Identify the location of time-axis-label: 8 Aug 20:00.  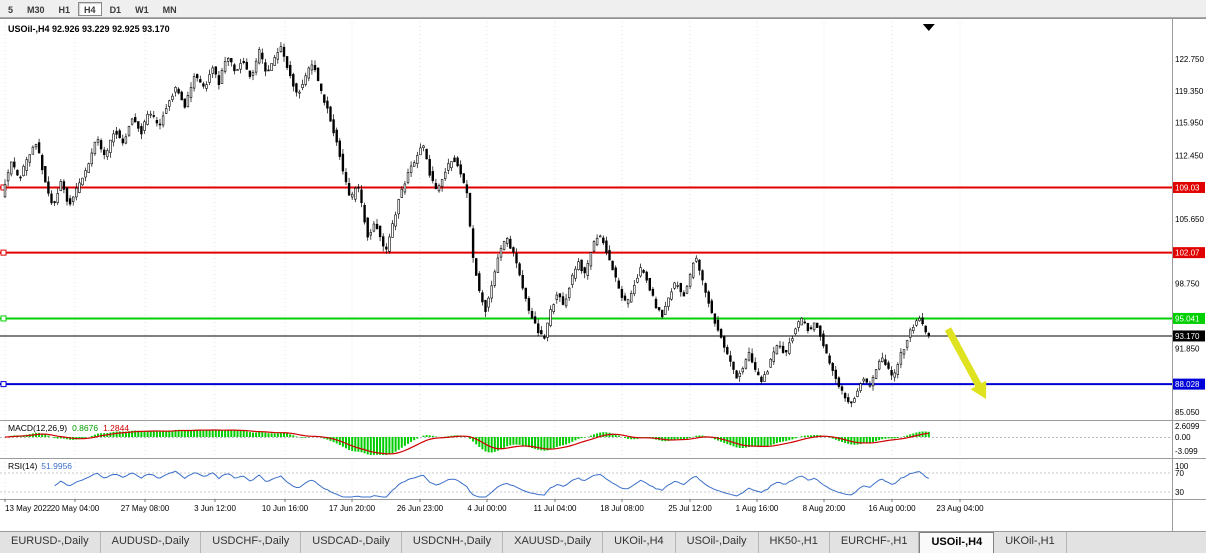
(824, 508).